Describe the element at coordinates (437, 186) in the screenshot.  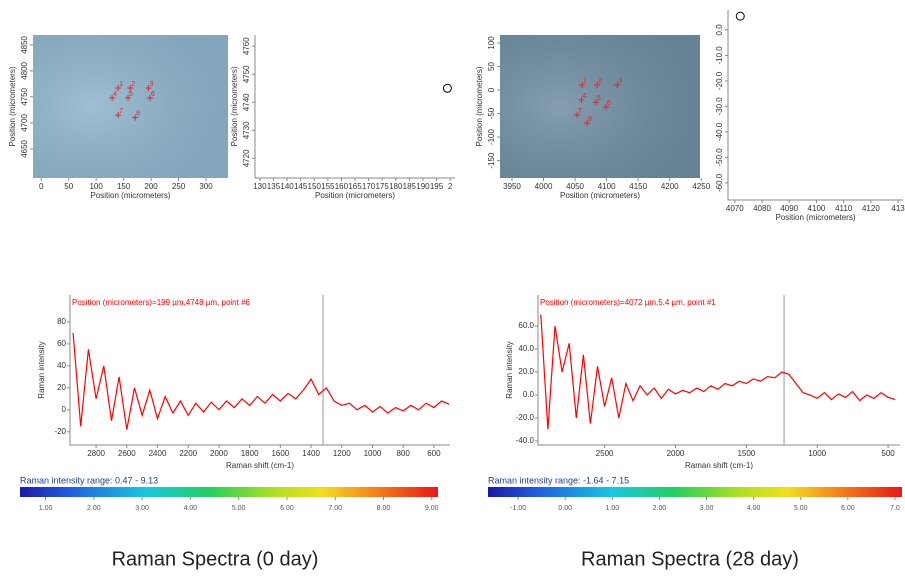
I see `x-tick-label: 195` at that location.